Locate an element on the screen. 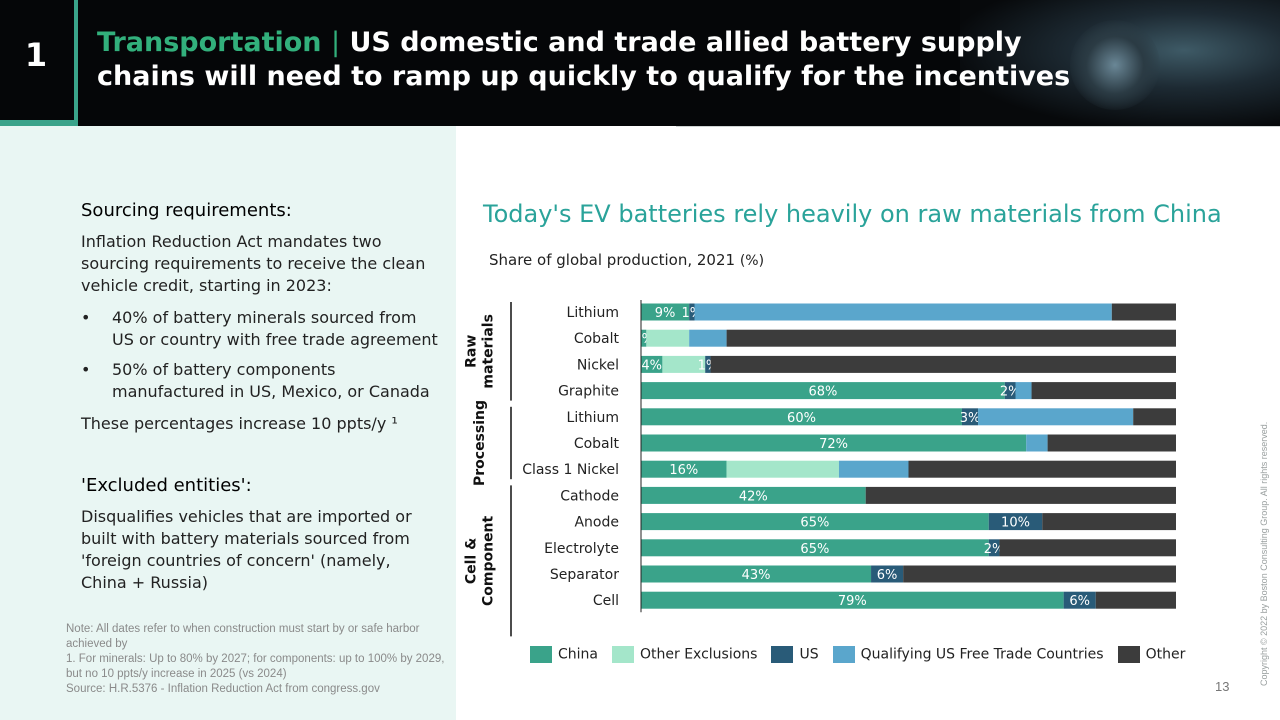  slide-number-box: 1 is located at coordinates (39, 60).